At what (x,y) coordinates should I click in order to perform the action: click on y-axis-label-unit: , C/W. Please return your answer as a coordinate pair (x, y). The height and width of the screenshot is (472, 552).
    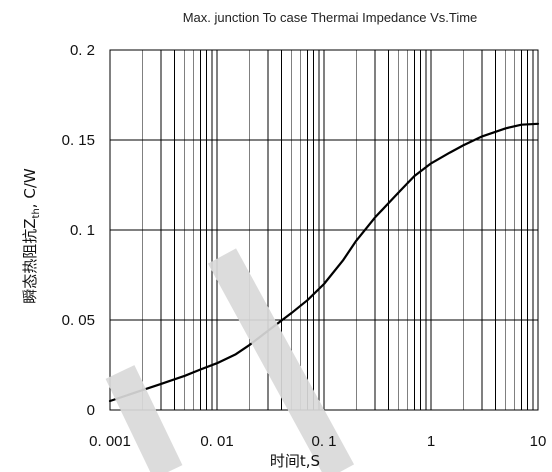
    Looking at the image, I should click on (30, 188).